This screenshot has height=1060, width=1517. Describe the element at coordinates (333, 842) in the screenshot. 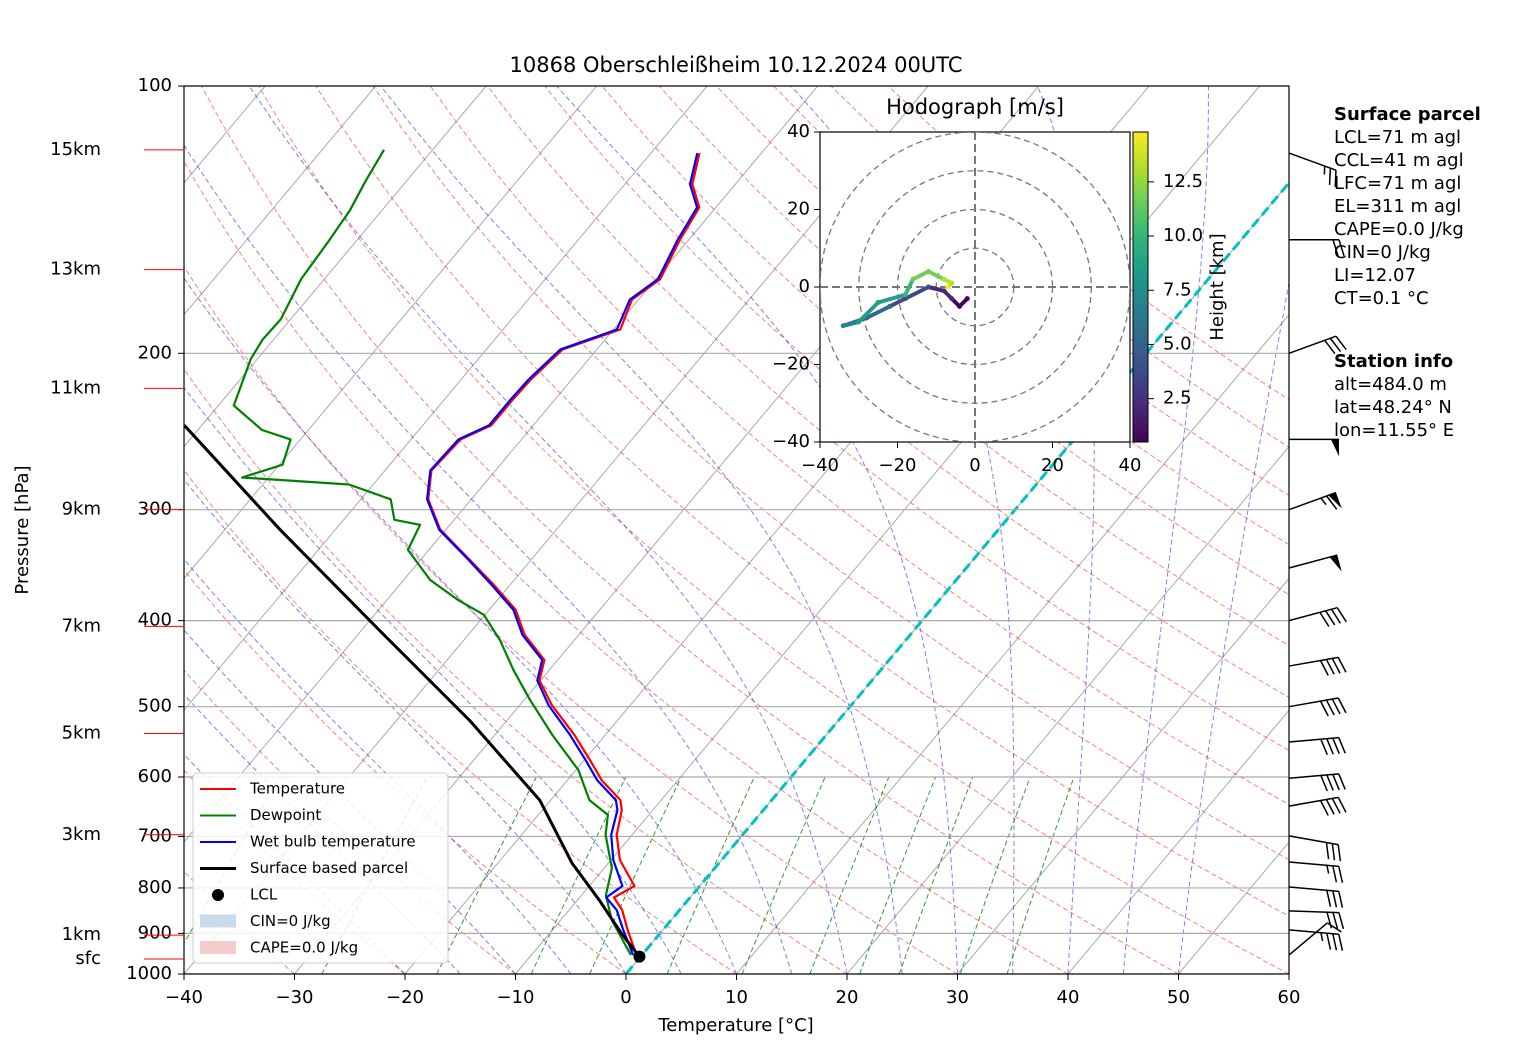

I see `legend-label: Wet bulb temperature` at that location.